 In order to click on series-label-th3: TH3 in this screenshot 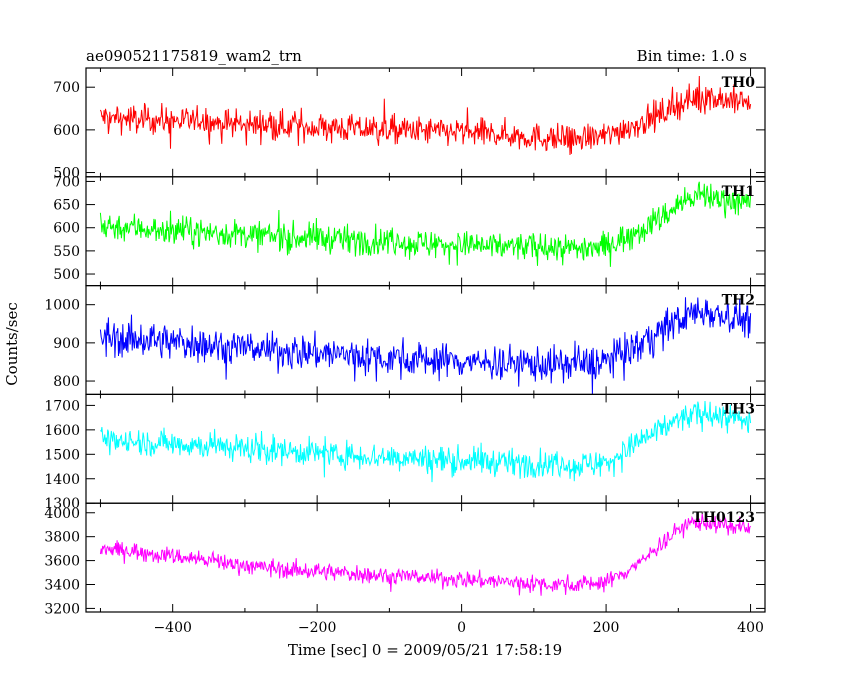, I will do `click(738, 409)`.